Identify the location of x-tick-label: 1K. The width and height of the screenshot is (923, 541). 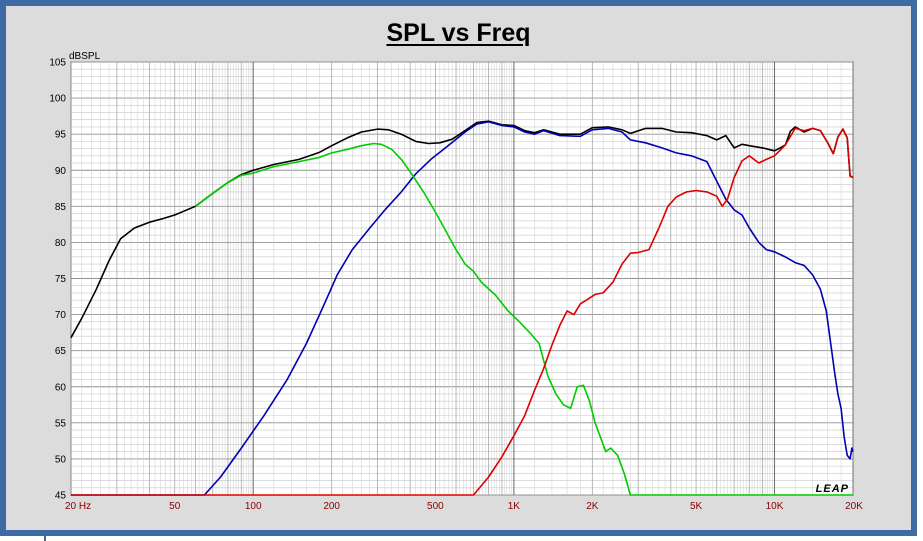
(514, 506).